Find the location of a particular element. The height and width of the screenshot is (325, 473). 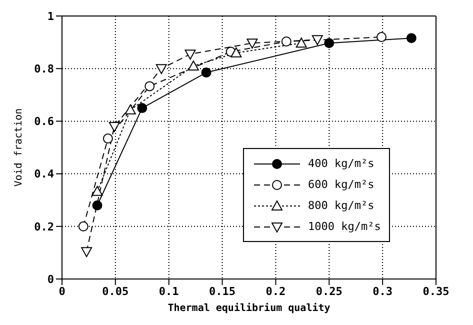

y-tick-label: 0.4 is located at coordinates (44, 174).